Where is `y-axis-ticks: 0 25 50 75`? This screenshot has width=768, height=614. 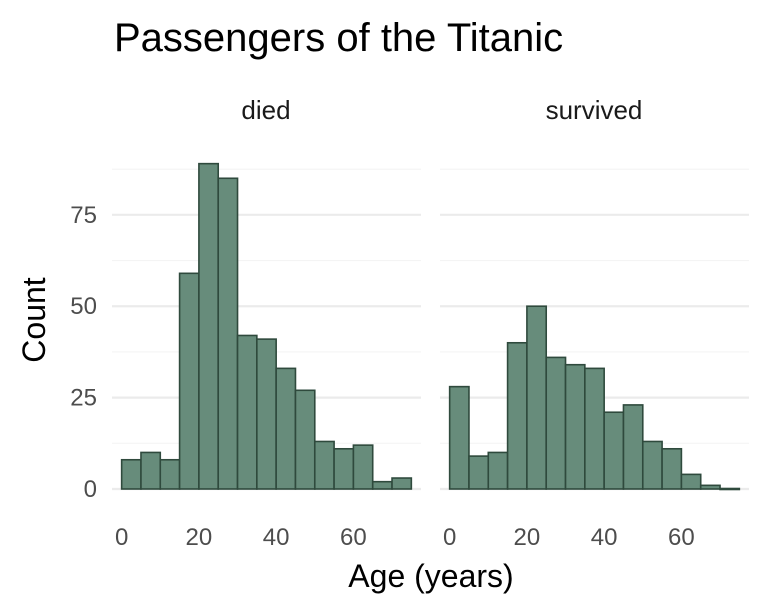
y-axis-ticks: 0 25 50 75 is located at coordinates (83, 352).